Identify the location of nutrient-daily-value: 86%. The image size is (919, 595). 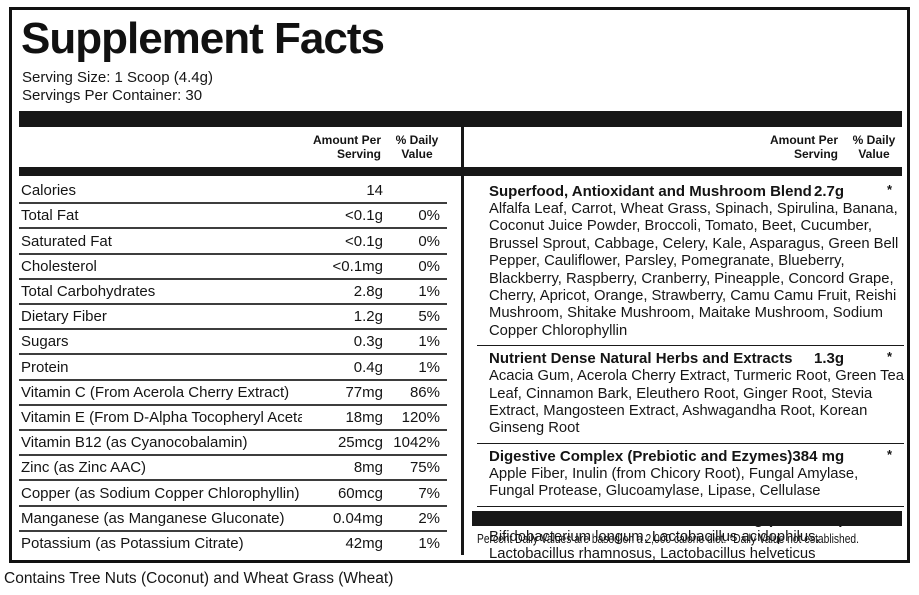
(424, 392).